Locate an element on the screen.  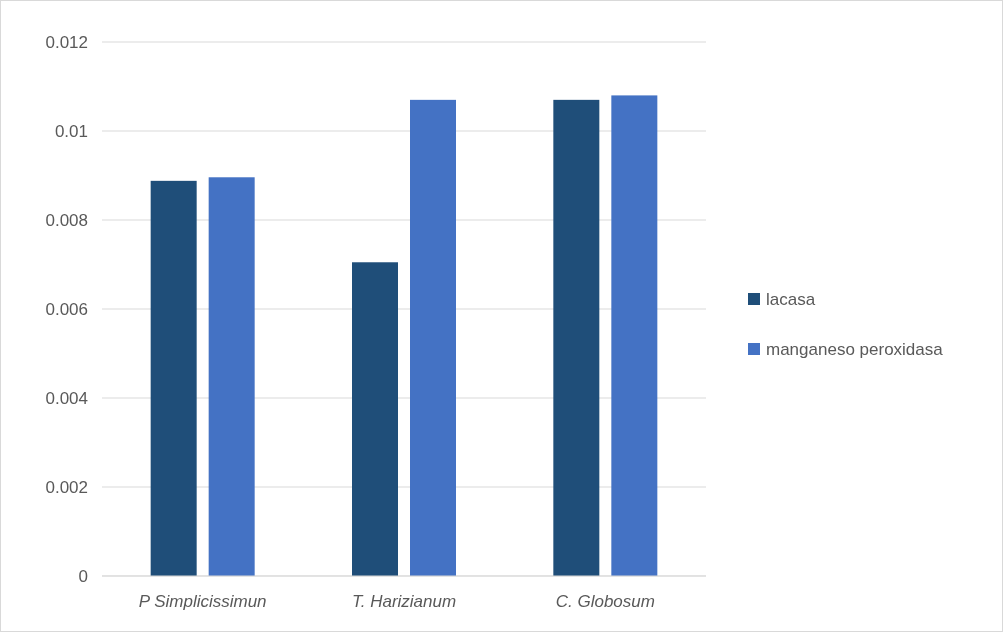
y-tick-label: 0 is located at coordinates (83, 576).